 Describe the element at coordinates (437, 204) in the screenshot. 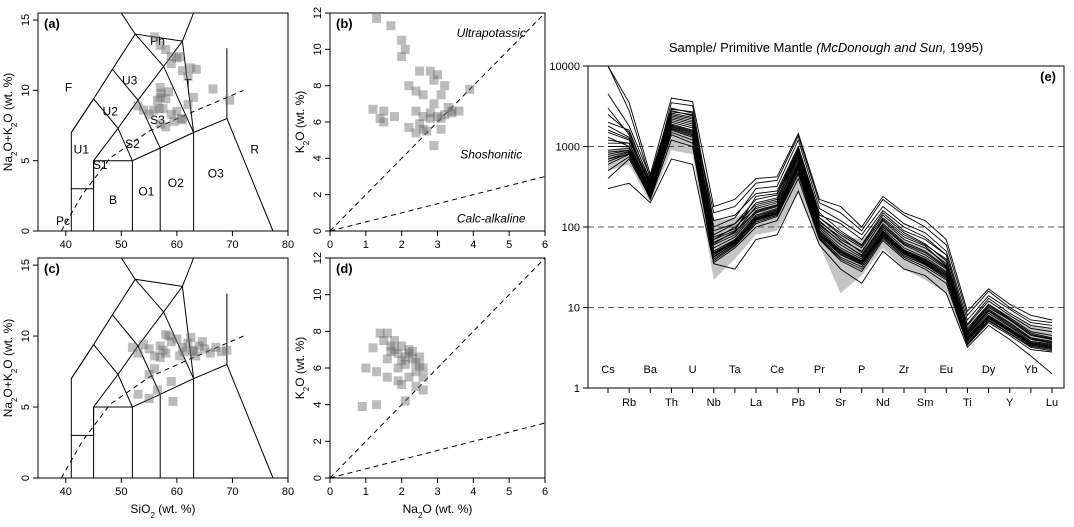

I see `calc-alkaline-divider` at that location.